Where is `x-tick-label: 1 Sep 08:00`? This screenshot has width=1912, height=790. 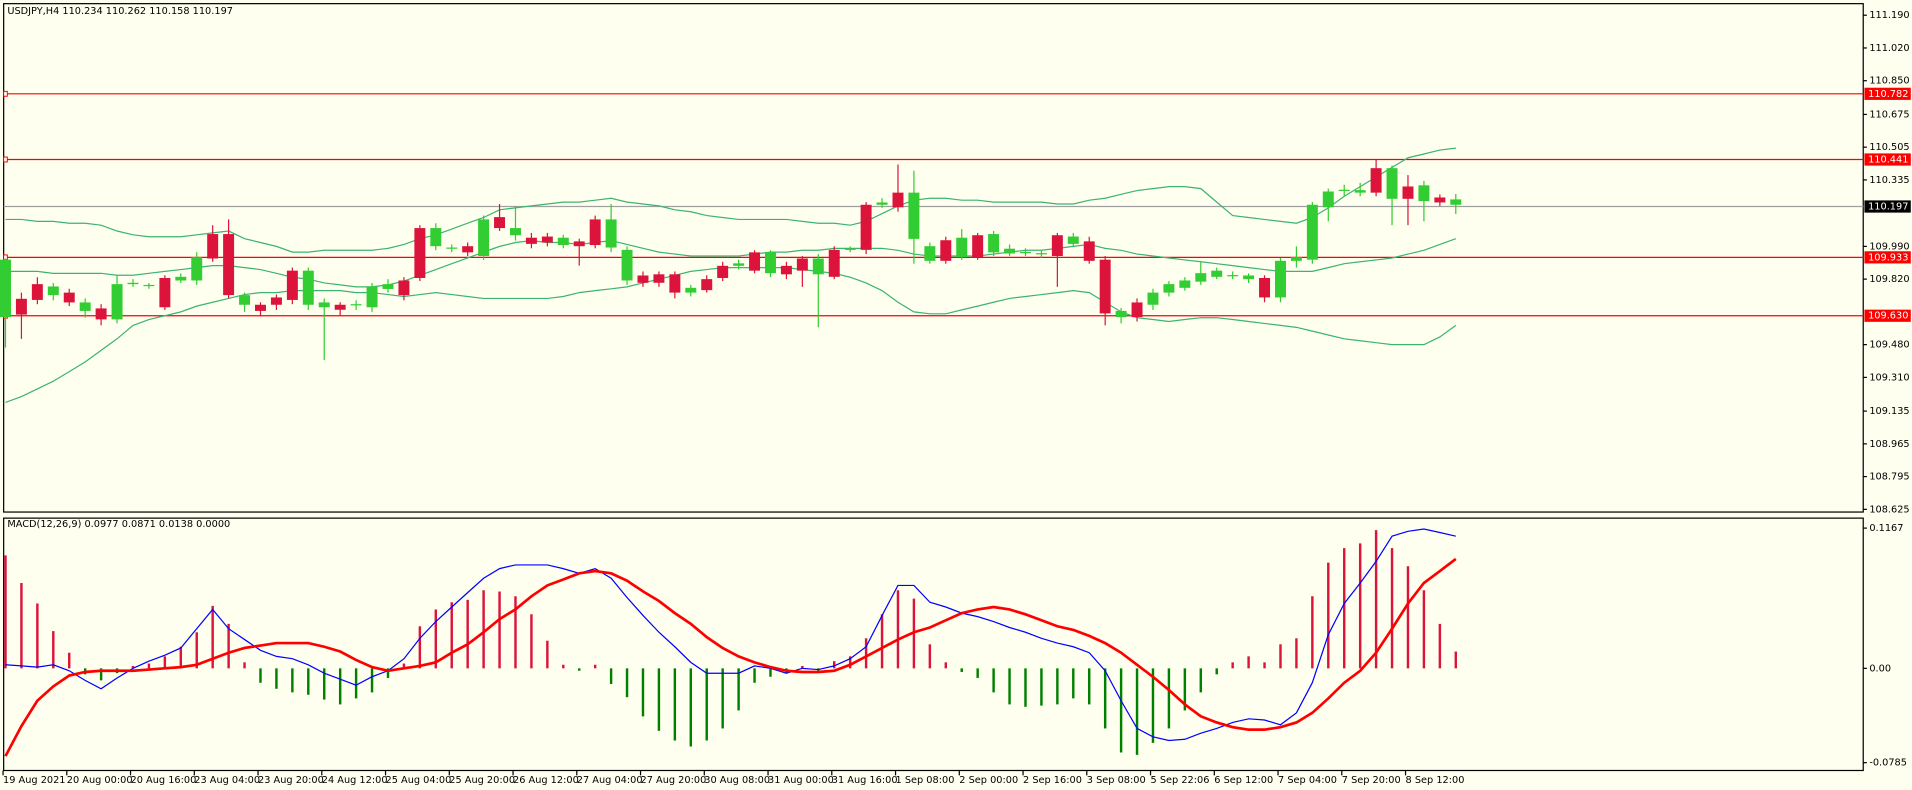
x-tick-label: 1 Sep 08:00 is located at coordinates (925, 780).